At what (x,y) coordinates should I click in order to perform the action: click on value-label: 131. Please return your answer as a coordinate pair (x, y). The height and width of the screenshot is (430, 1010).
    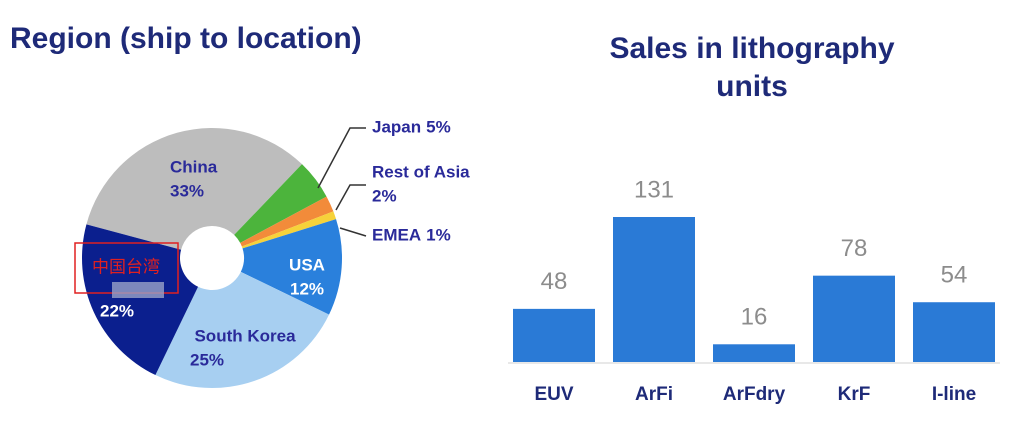
    Looking at the image, I should click on (654, 189).